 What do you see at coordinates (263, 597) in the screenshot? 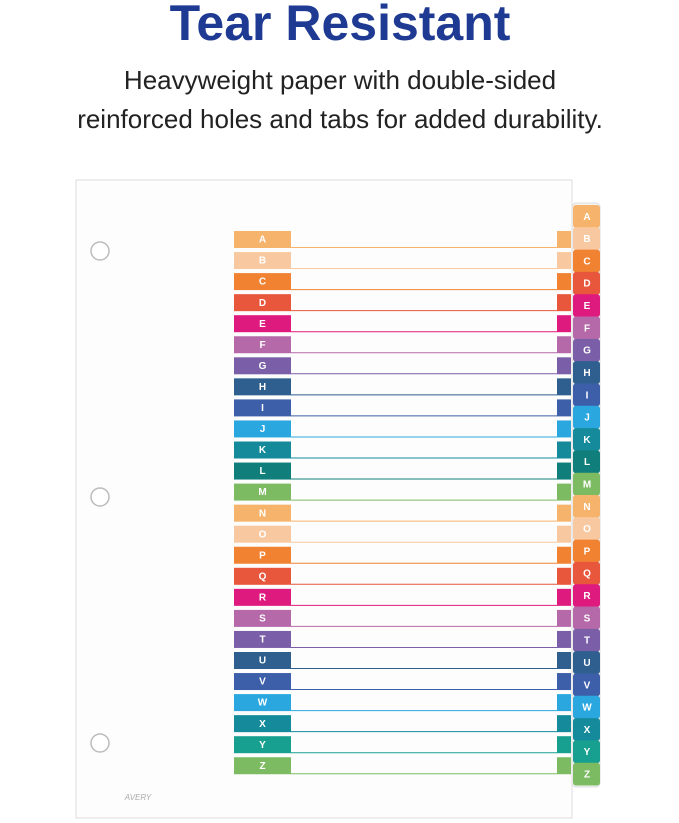
I see `toc-letter: R` at bounding box center [263, 597].